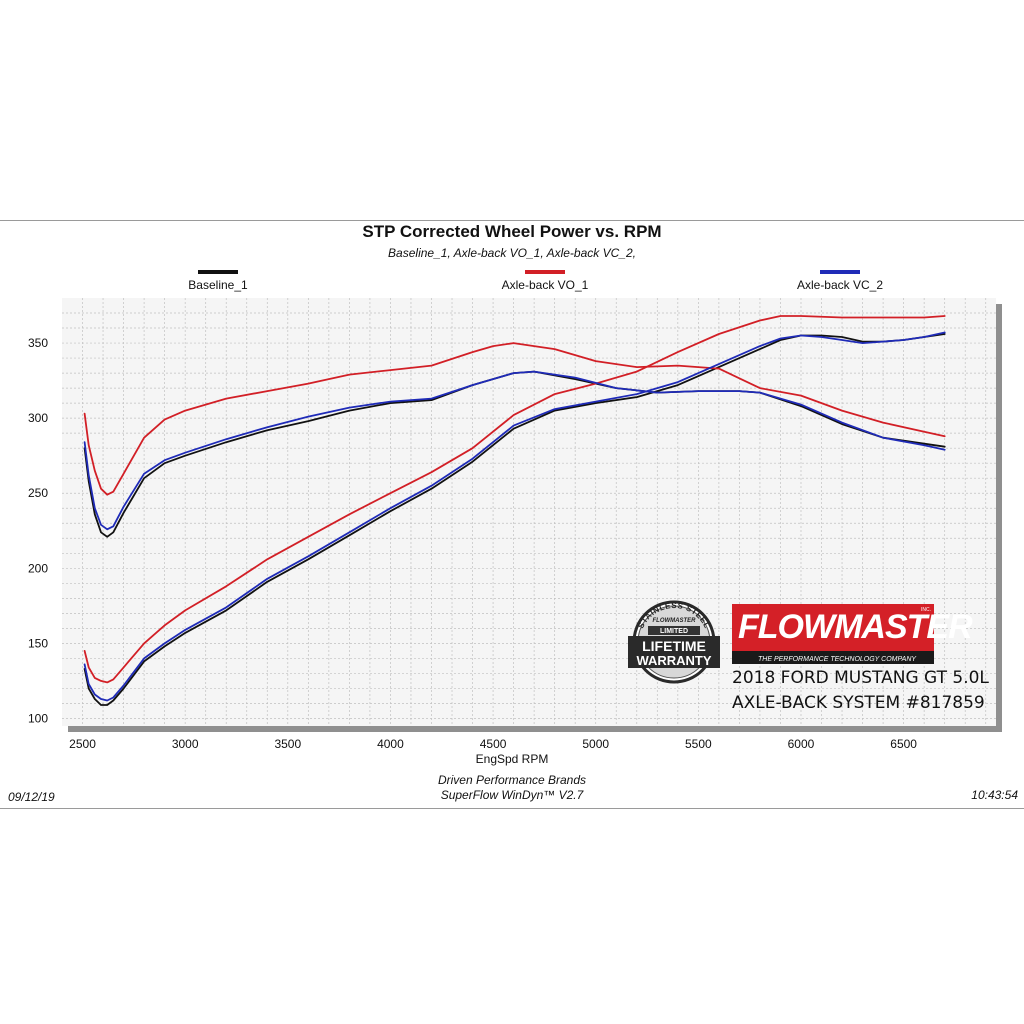  I want to click on system-caption: AXLE-BACK SYSTEM #817859, so click(858, 703).